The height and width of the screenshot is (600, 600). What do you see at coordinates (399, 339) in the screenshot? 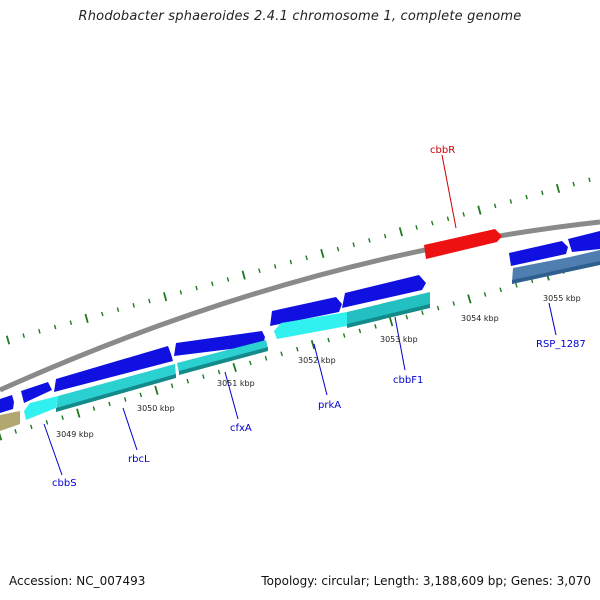
I see `position-label: 3053 kbp` at bounding box center [399, 339].